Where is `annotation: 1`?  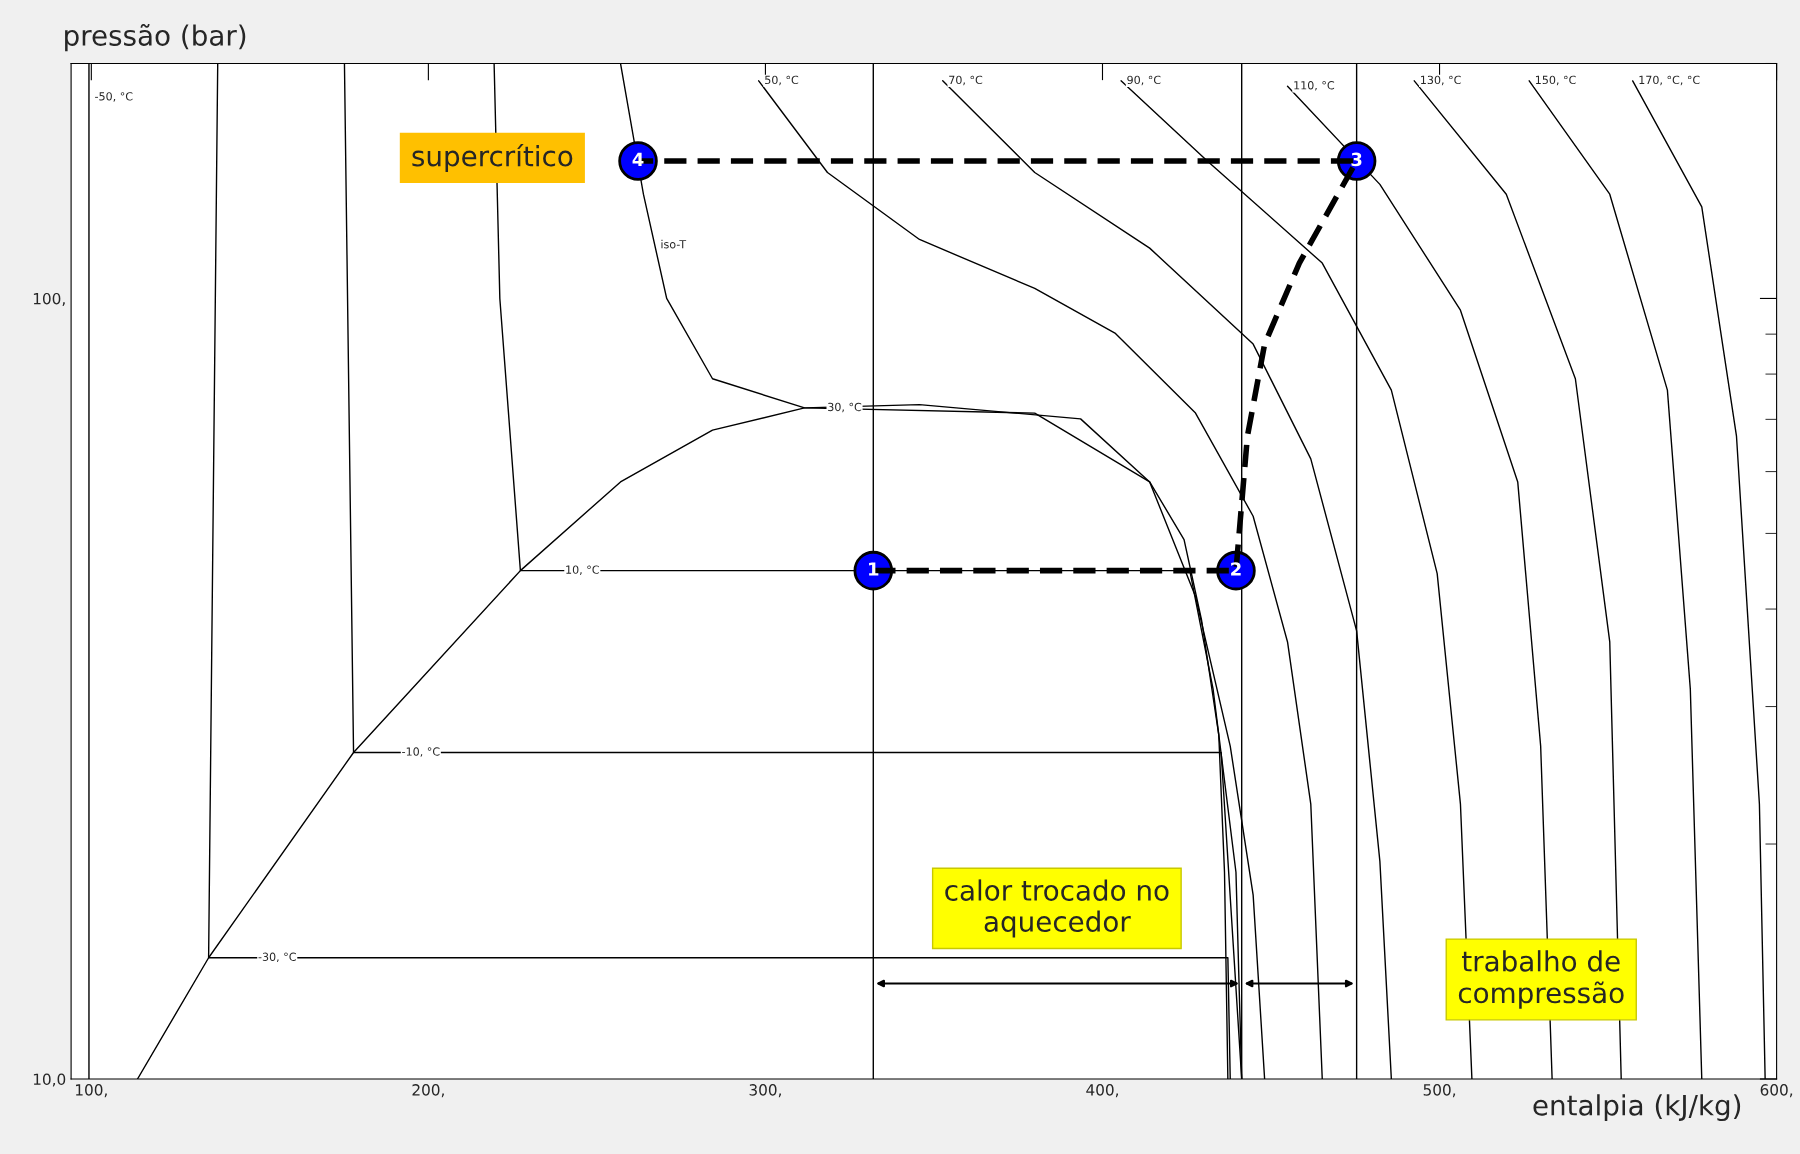
annotation: 1 is located at coordinates (874, 569).